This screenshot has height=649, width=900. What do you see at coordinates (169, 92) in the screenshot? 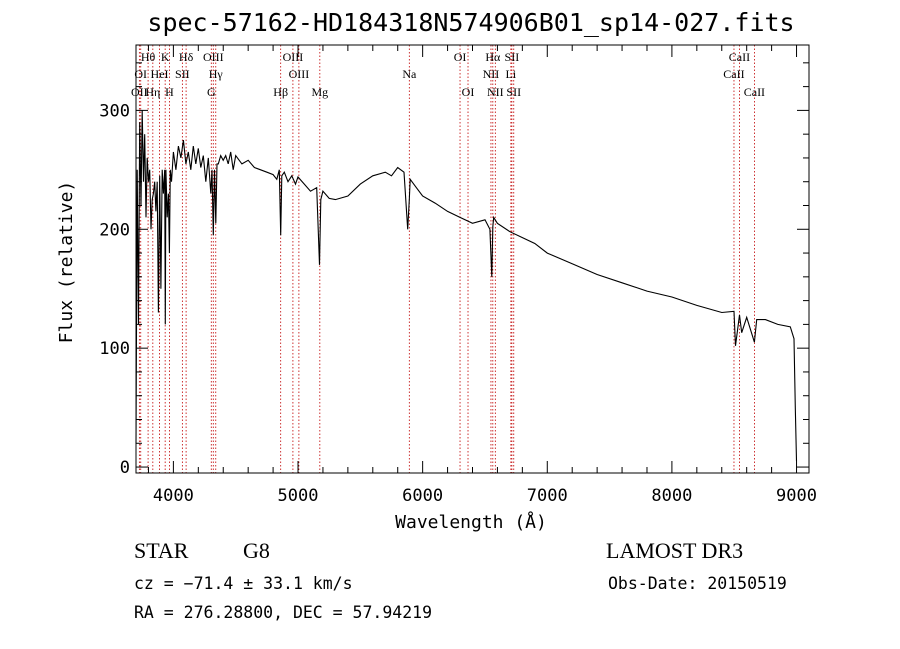
I see `line-label: H` at bounding box center [169, 92].